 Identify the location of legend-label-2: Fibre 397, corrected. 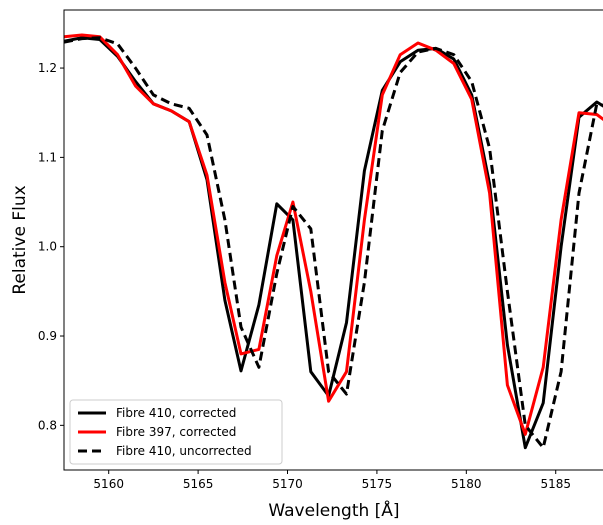
(176, 432).